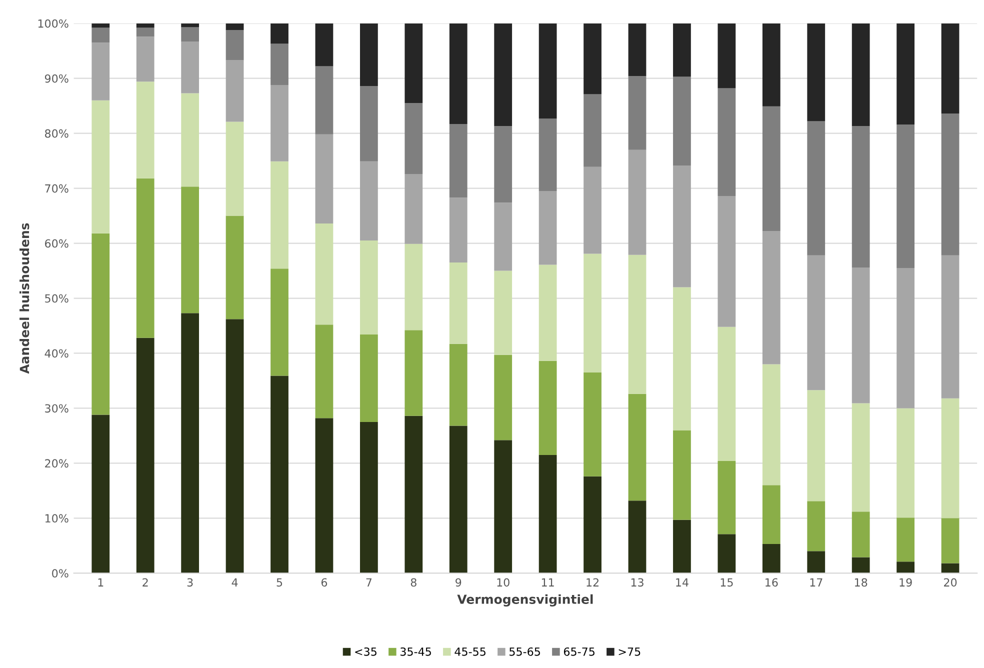 This screenshot has width=984, height=668. What do you see at coordinates (503, 582) in the screenshot?
I see `x-tick-label: 10` at bounding box center [503, 582].